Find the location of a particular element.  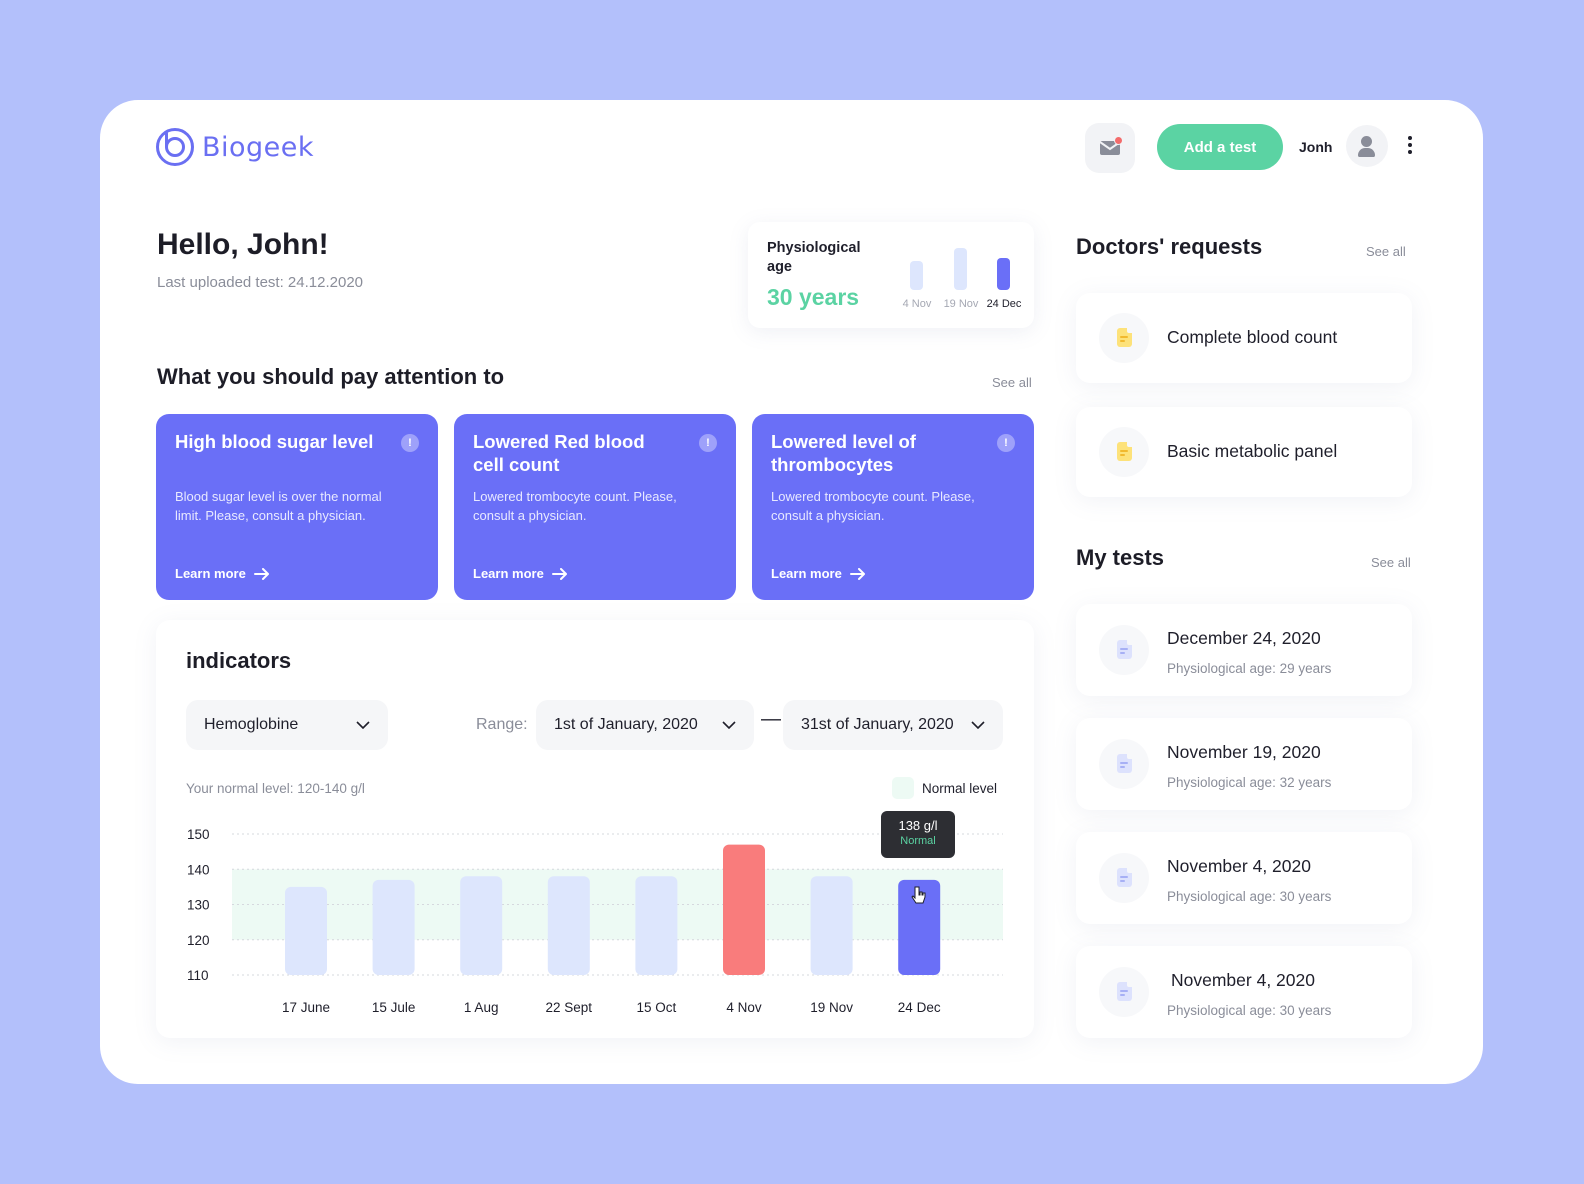

test-age: Physiological age: 32 years is located at coordinates (1249, 782).